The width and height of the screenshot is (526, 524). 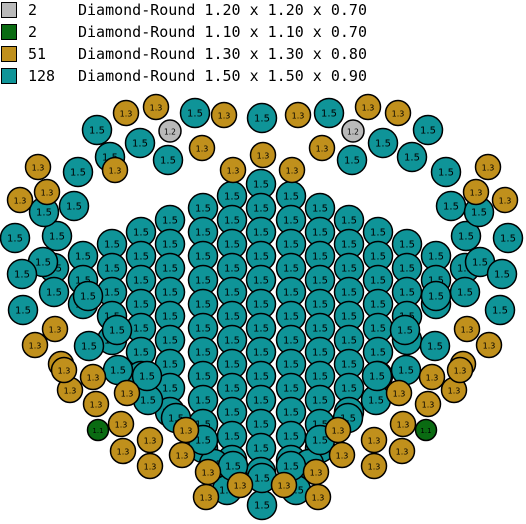 I want to click on stone-1-1: 1.1, so click(x=98, y=430).